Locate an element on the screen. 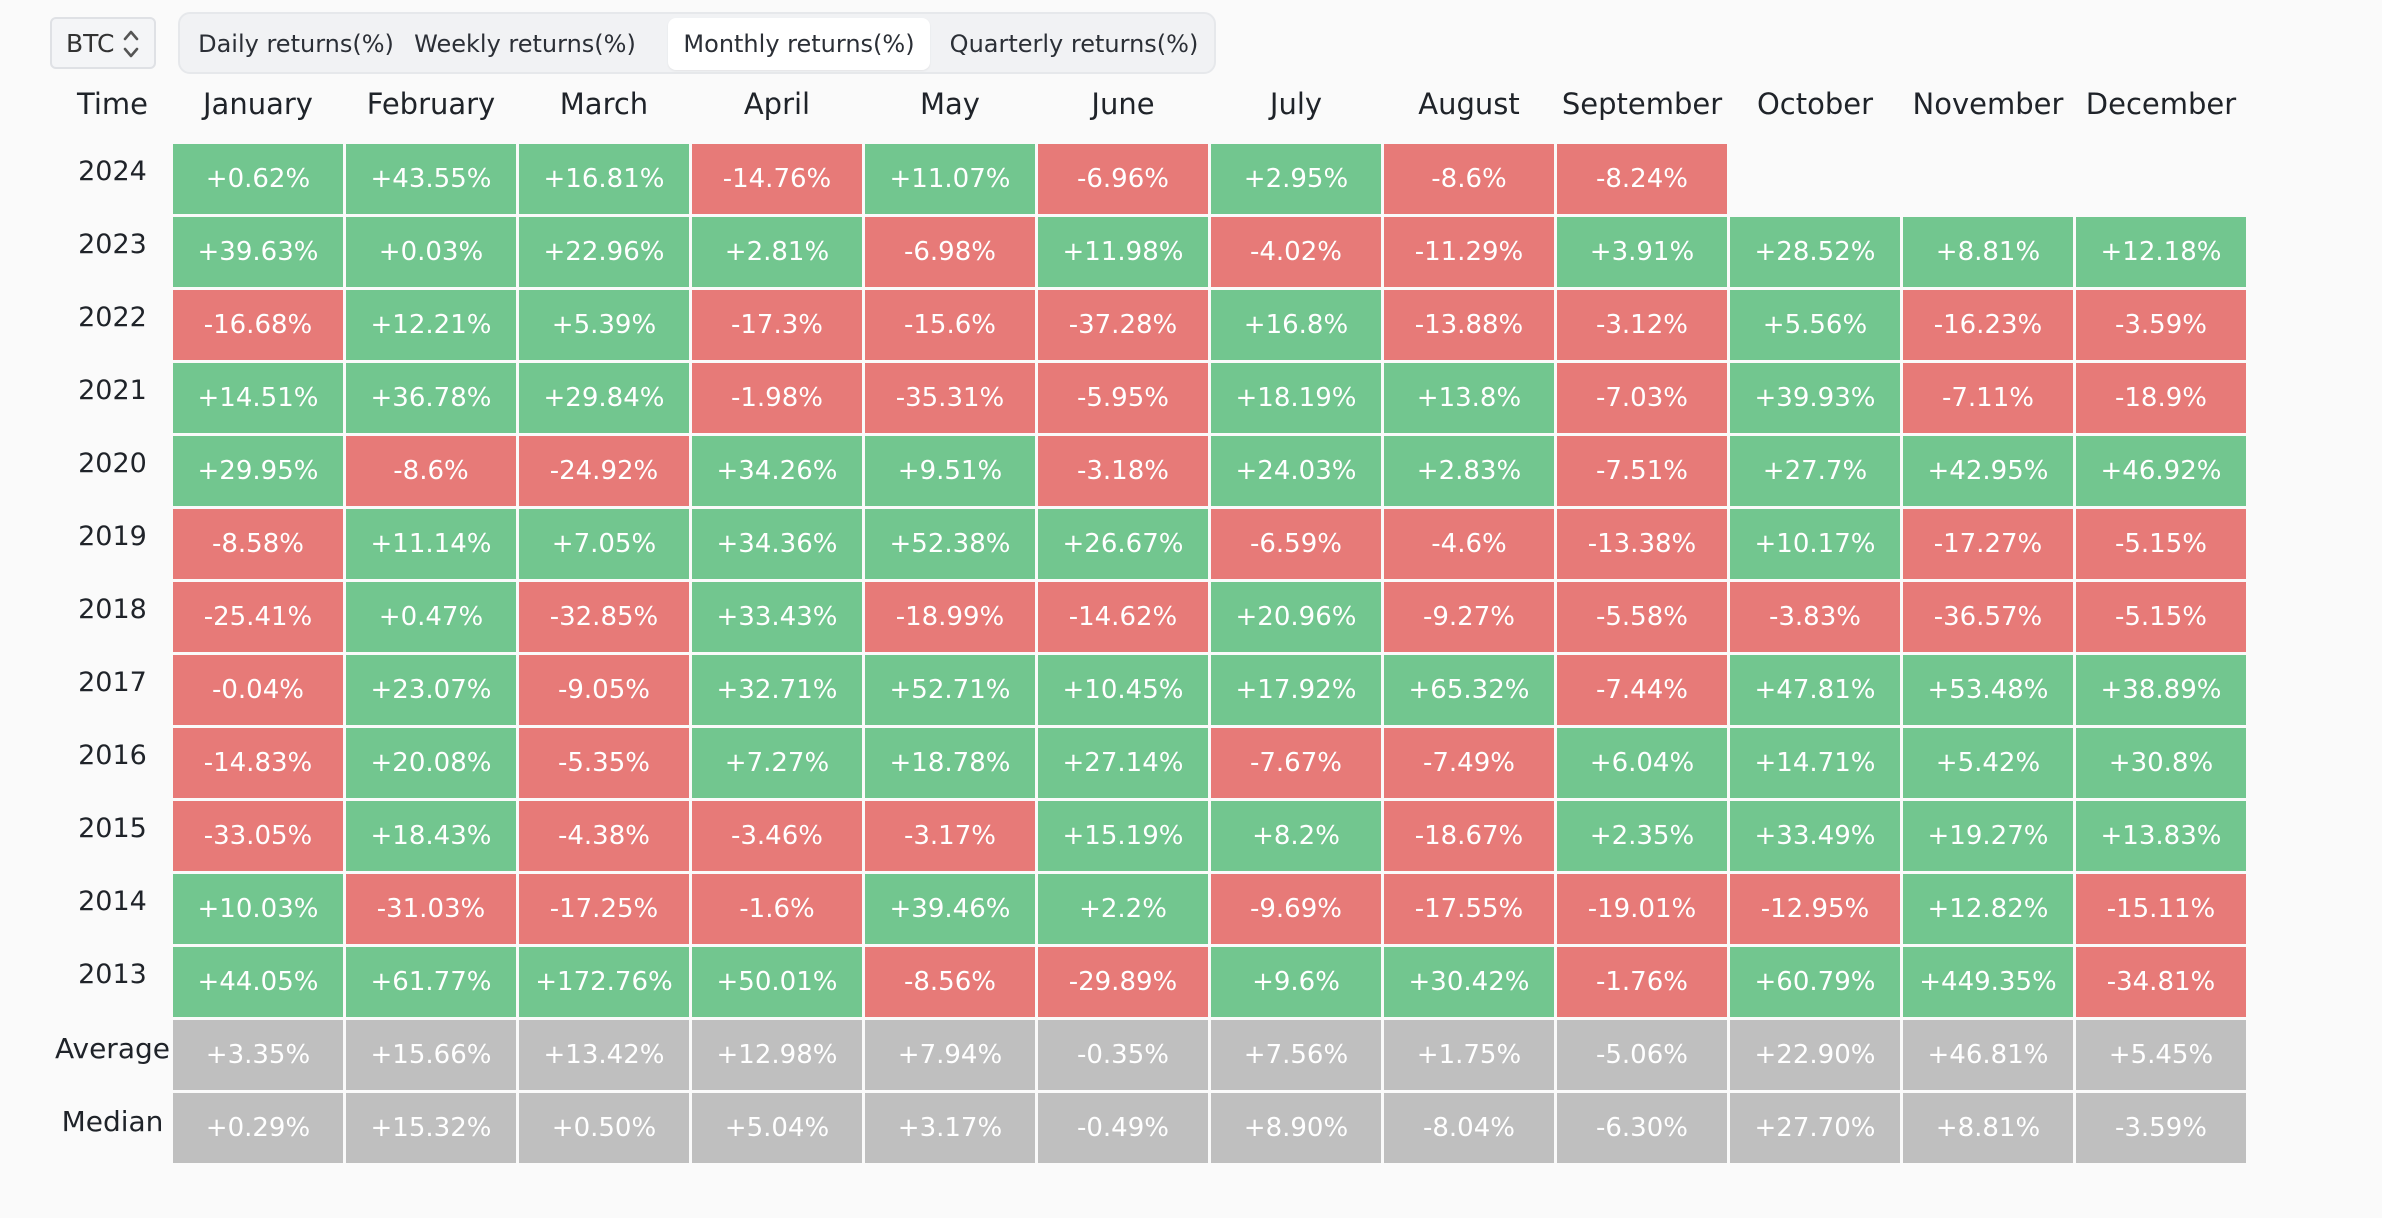  return-cell: +28.52% is located at coordinates (1814, 252).